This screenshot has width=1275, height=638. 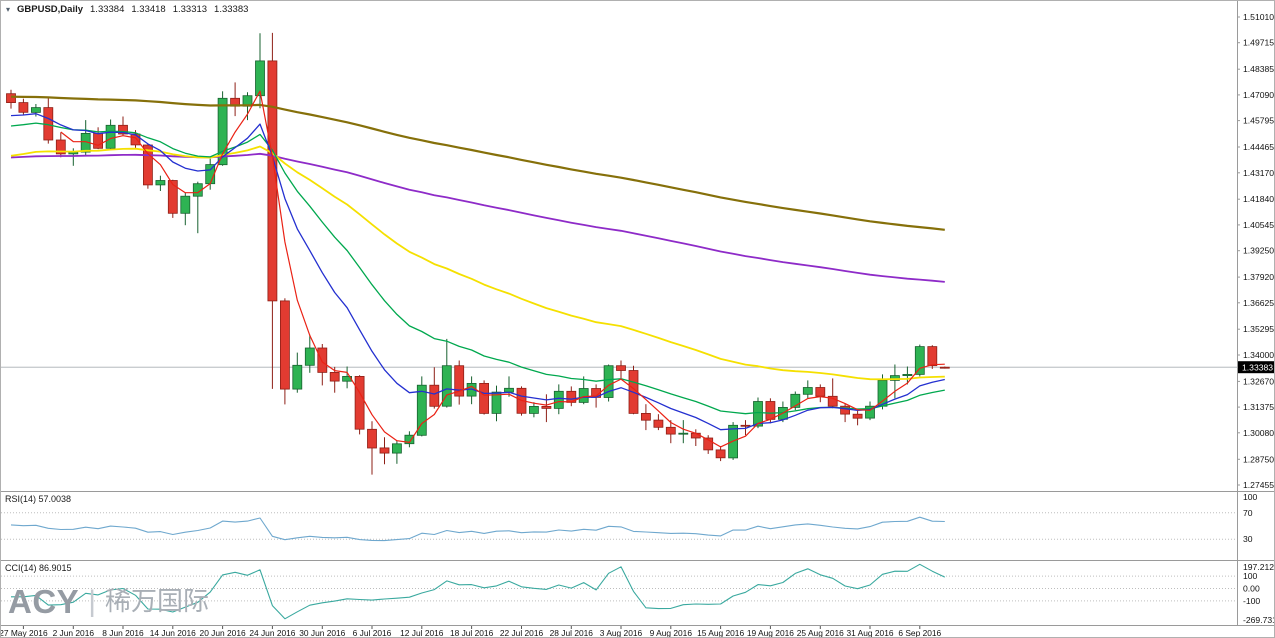 I want to click on price-axis-label: 1.41840, so click(x=1258, y=199).